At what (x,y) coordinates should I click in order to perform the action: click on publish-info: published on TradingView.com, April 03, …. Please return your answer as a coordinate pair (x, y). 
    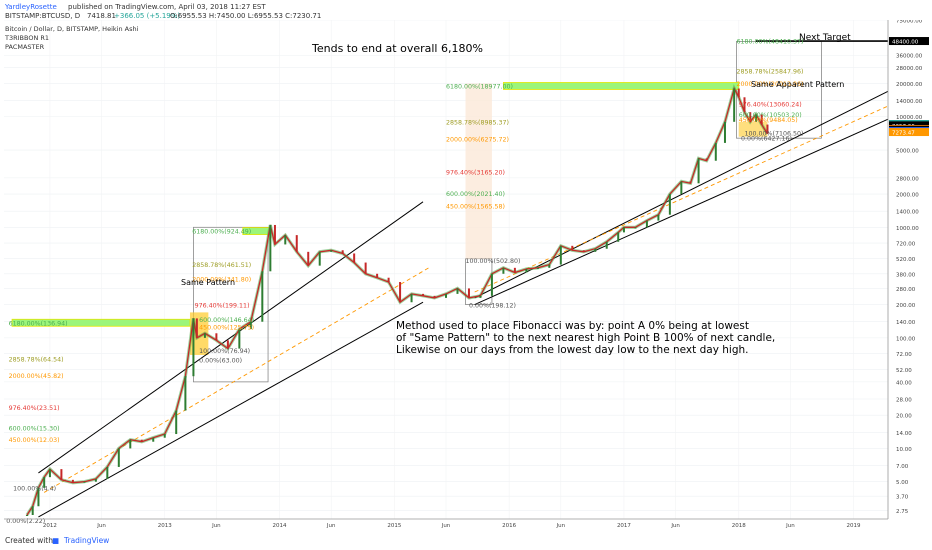
    Looking at the image, I should click on (167, 7).